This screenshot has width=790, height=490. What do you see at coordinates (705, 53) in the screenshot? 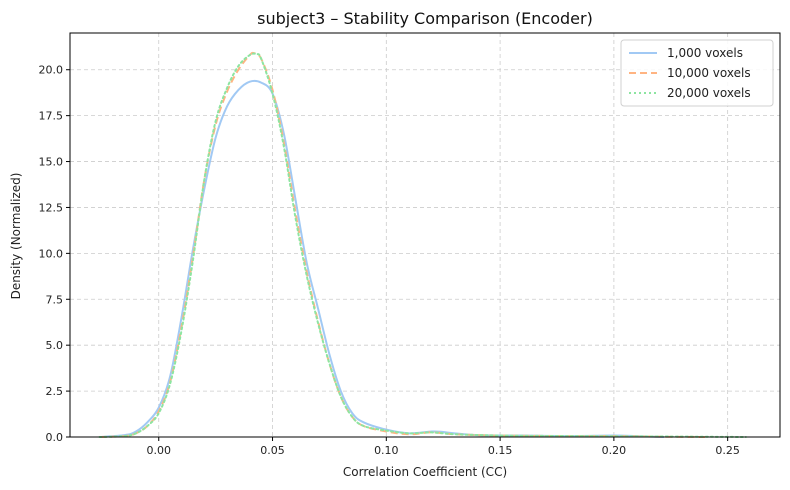
I see `legend-label: 1,000 voxels` at bounding box center [705, 53].